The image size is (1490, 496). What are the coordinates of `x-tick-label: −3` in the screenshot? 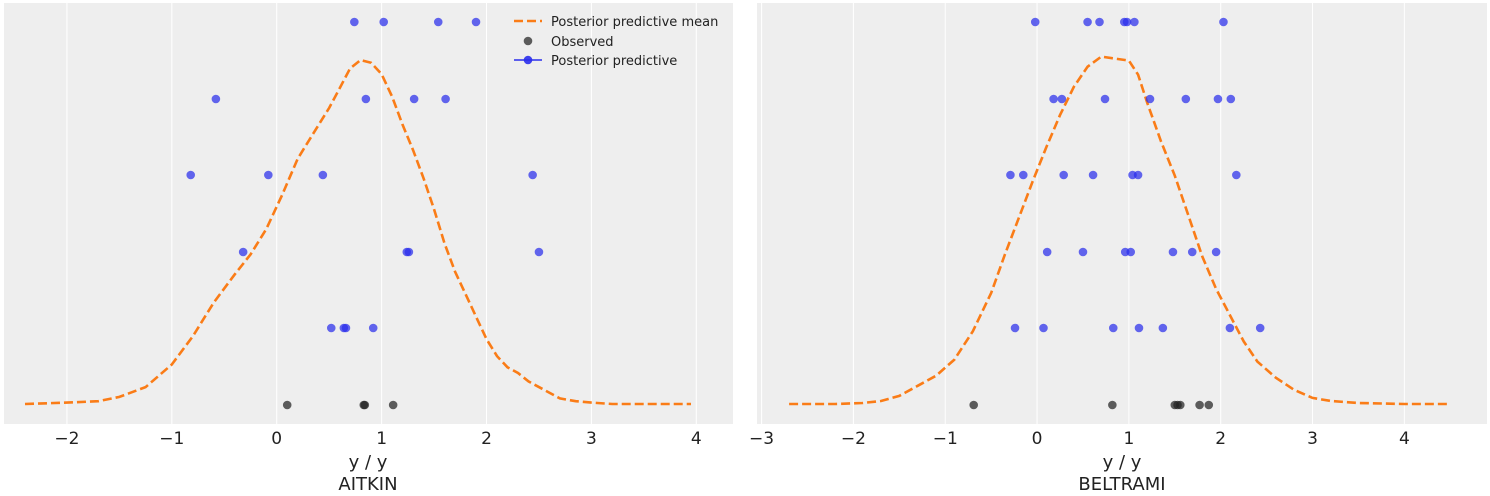 It's located at (761, 439).